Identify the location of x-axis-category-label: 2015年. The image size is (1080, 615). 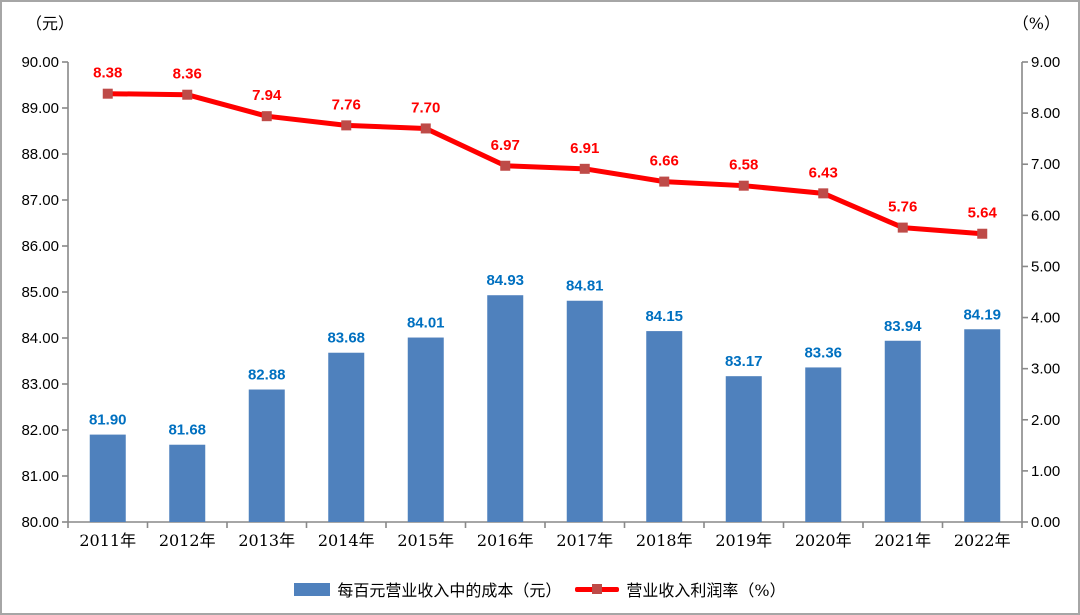
(425, 540).